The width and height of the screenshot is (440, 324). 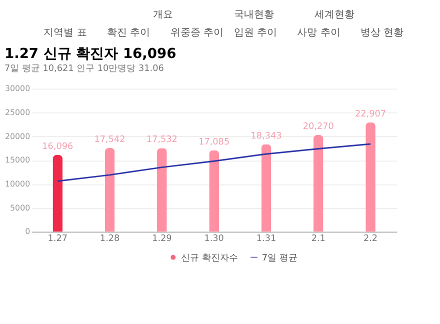 What do you see at coordinates (254, 15) in the screenshot?
I see `text: 국내현황` at bounding box center [254, 15].